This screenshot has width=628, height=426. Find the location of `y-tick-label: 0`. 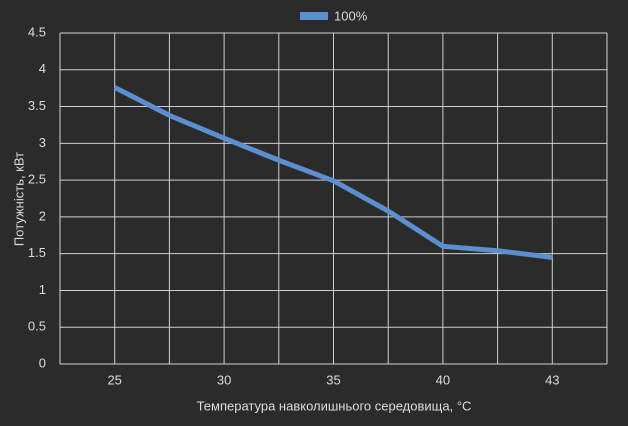

y-tick-label: 0 is located at coordinates (42, 362).